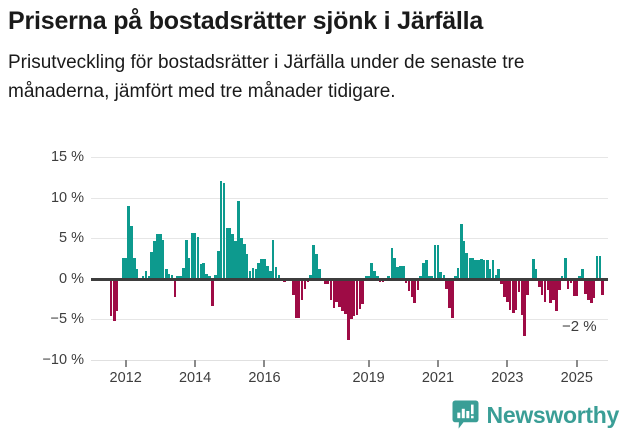 This screenshot has width=631, height=439. I want to click on chart-footer: Newsworthy, so click(315, 418).